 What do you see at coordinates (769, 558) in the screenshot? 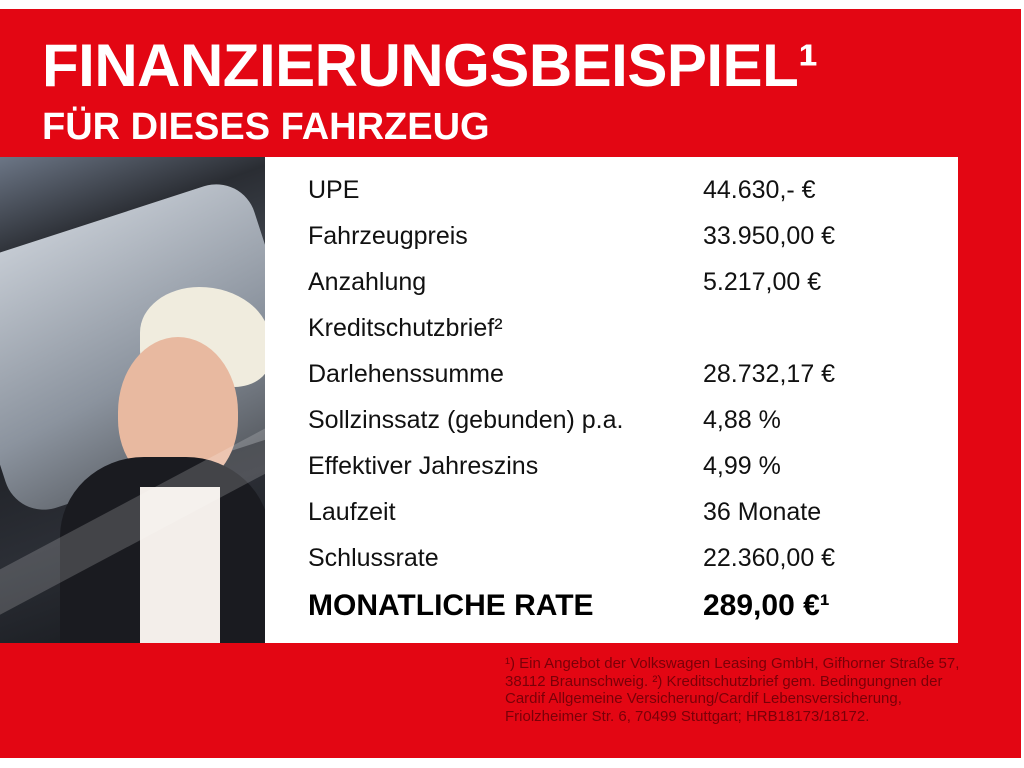
I see `row-value: 22.360,00 €` at bounding box center [769, 558].